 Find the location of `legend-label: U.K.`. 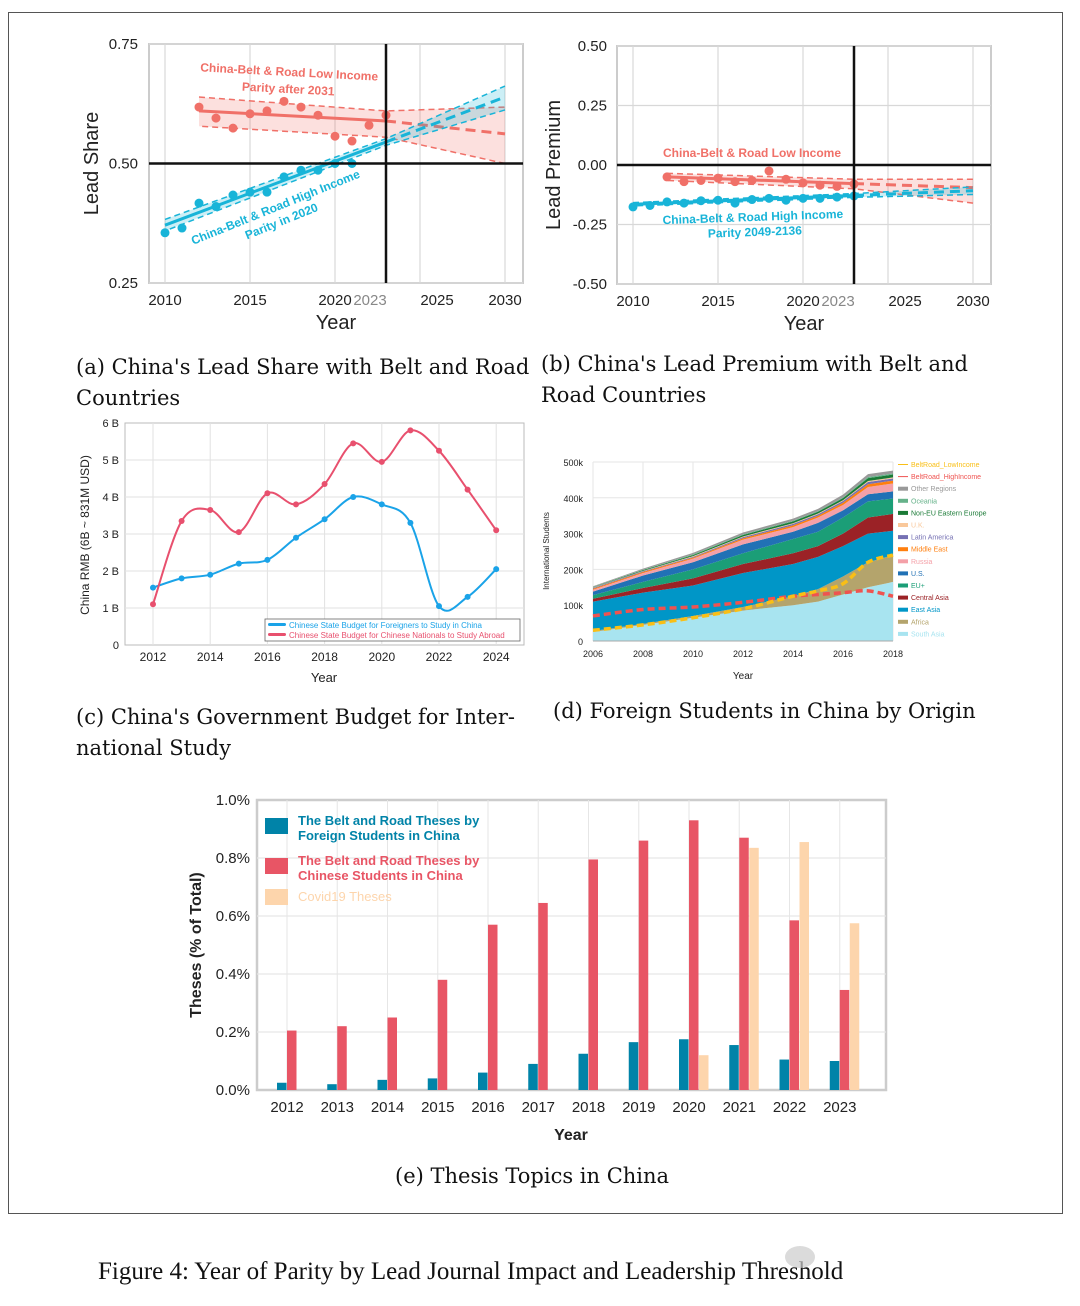

legend-label: U.K. is located at coordinates (918, 526).